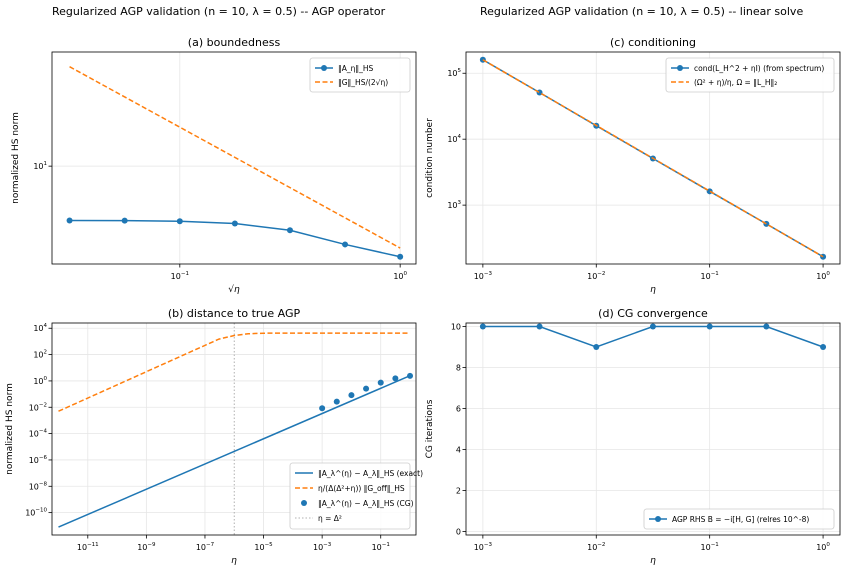 The width and height of the screenshot is (848, 568). I want to click on chart-title-a: (a) boundedness, so click(234, 42).